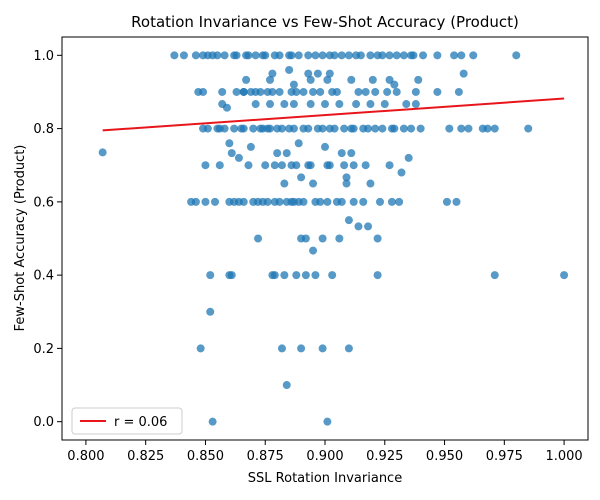 This screenshot has height=500, width=600. I want to click on x-tick-label: 0.975, so click(504, 456).